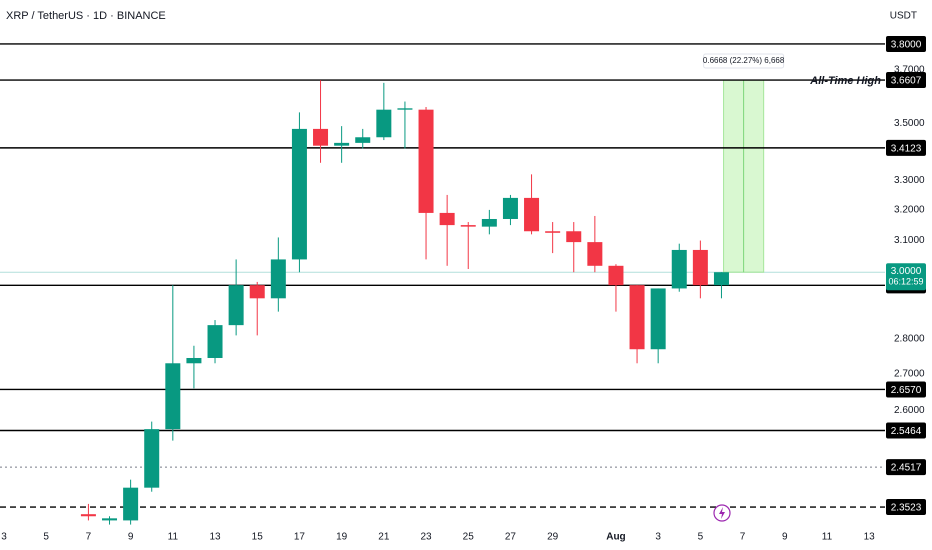 The height and width of the screenshot is (550, 932). I want to click on level-label: 3.4123, so click(906, 149).